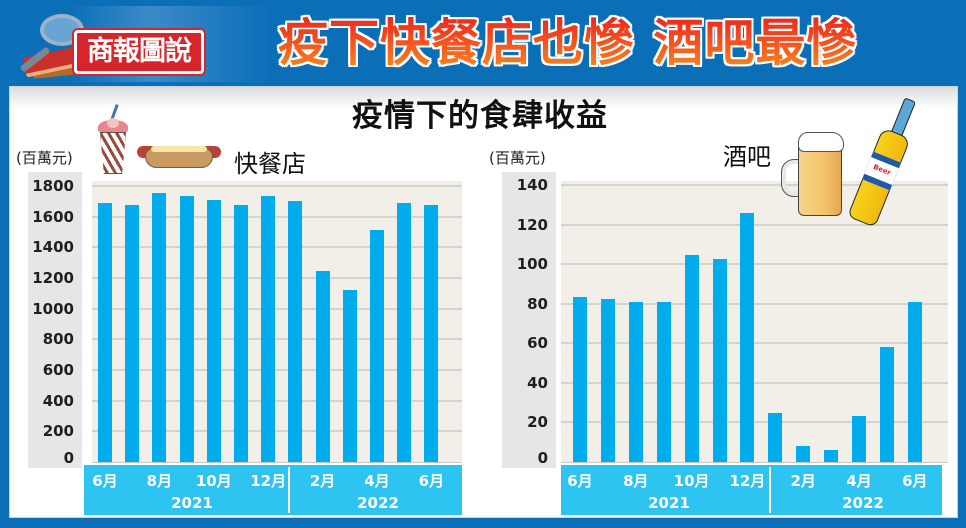 This screenshot has height=528, width=966. Describe the element at coordinates (55, 320) in the screenshot. I see `left-y-axis: 1800 1600 1400 1200 1000 800 600 400 200 0` at that location.